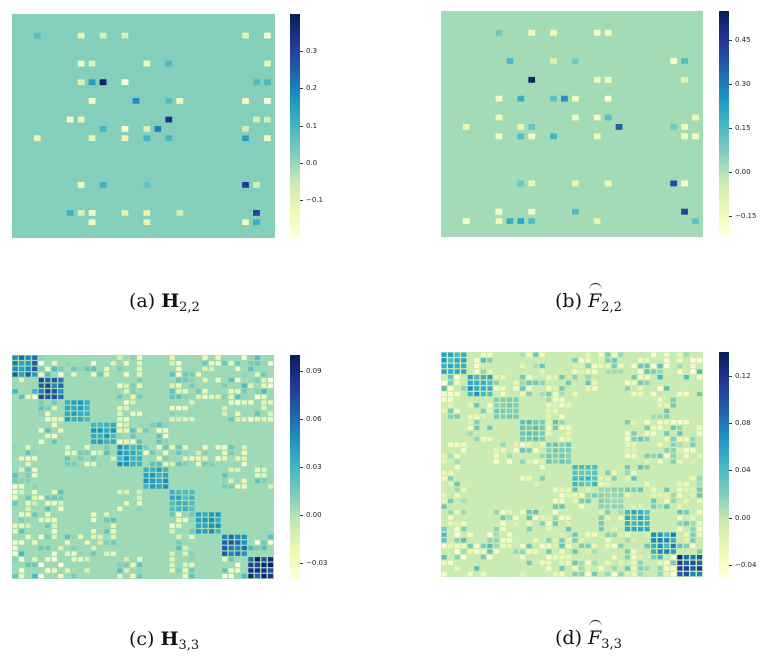 The height and width of the screenshot is (666, 768). I want to click on colorbar-fill, so click(295, 467).